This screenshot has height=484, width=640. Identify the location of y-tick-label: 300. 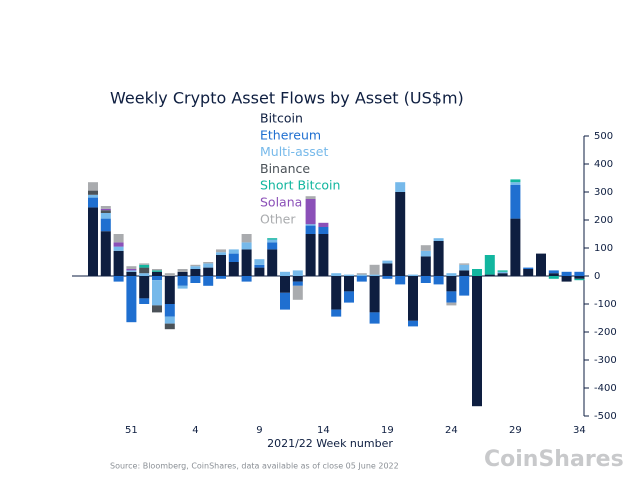
(603, 192).